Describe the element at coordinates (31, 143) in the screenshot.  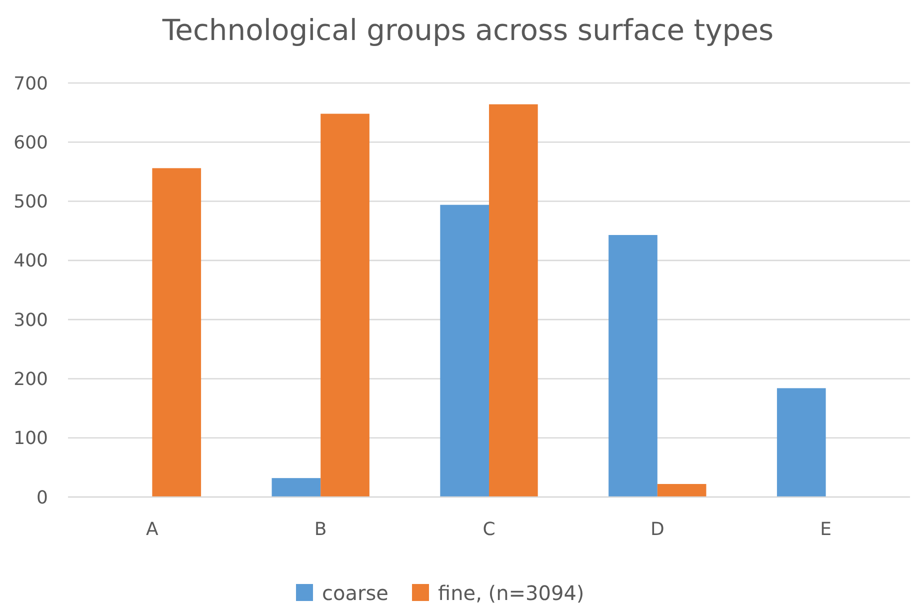
I see `y-tick-label: 600` at that location.